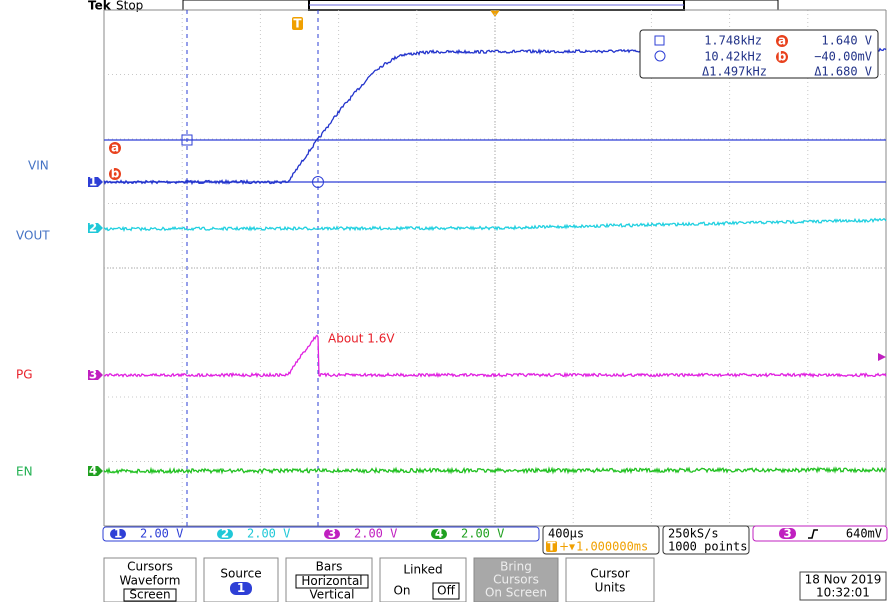 This screenshot has width=890, height=602. What do you see at coordinates (361, 339) in the screenshot?
I see `annotation: About 1.6V` at bounding box center [361, 339].